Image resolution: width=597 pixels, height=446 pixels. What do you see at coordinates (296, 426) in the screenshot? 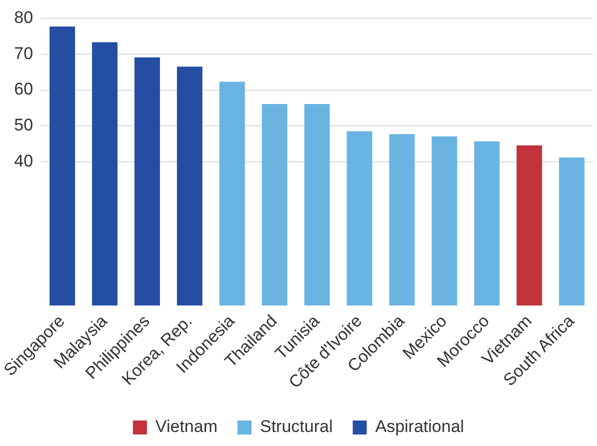
I see `legend-label: Structural` at bounding box center [296, 426].